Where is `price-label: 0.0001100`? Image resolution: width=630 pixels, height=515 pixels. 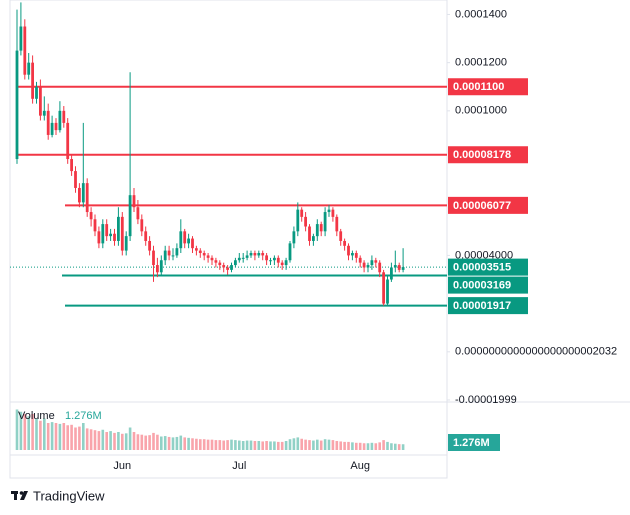
price-label: 0.0001100 is located at coordinates (478, 87).